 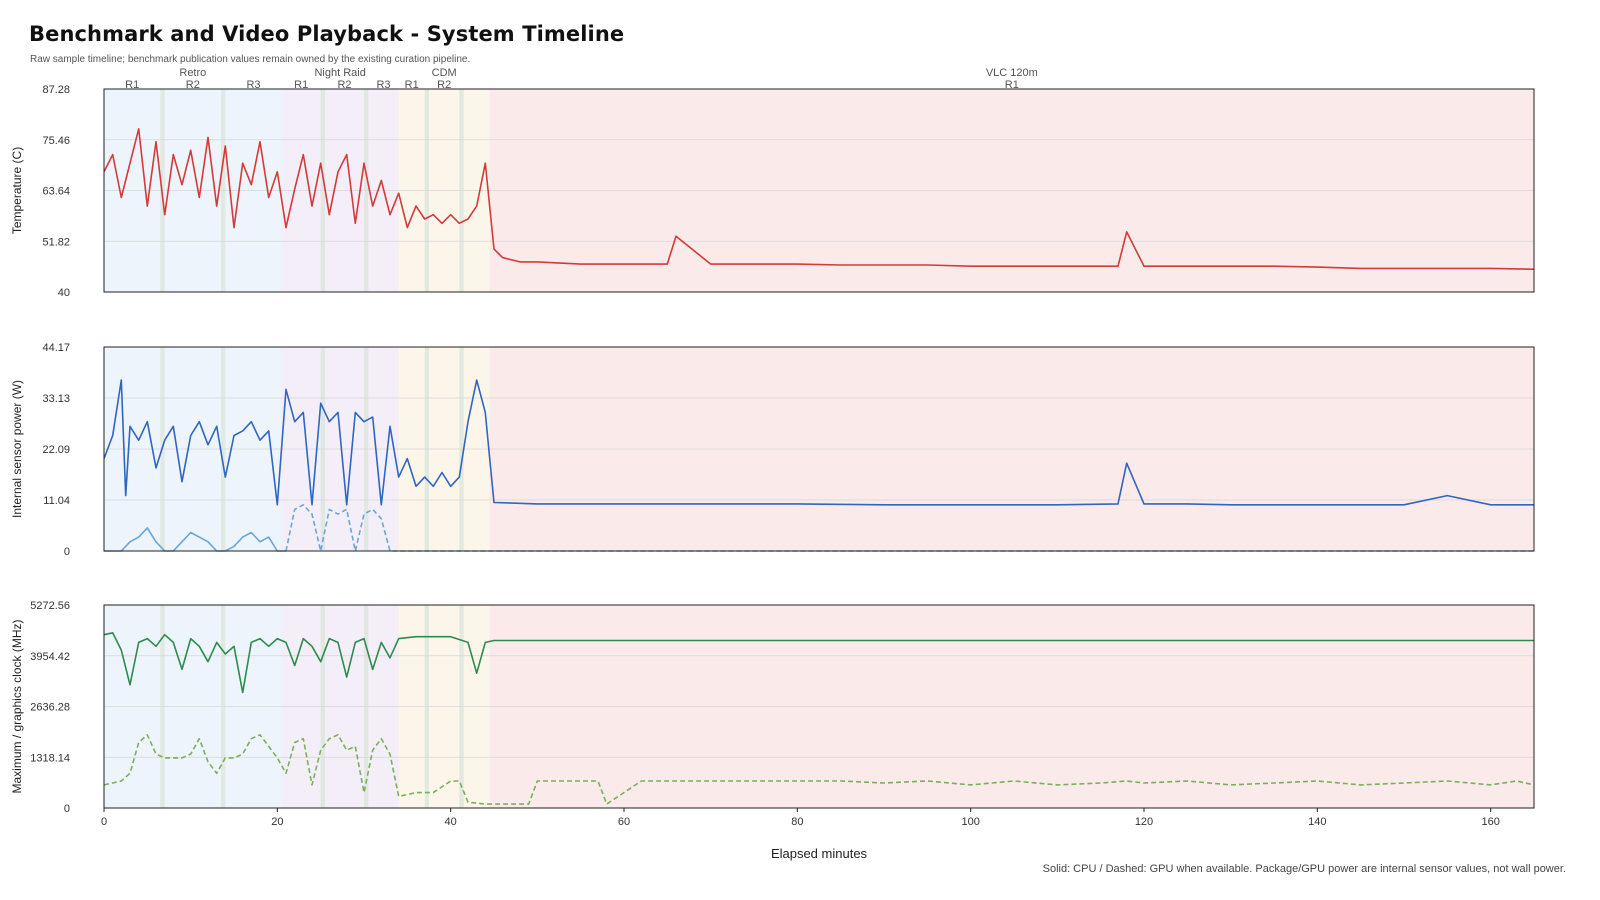 I want to click on y-tick-label: 51.82, so click(x=56, y=242).